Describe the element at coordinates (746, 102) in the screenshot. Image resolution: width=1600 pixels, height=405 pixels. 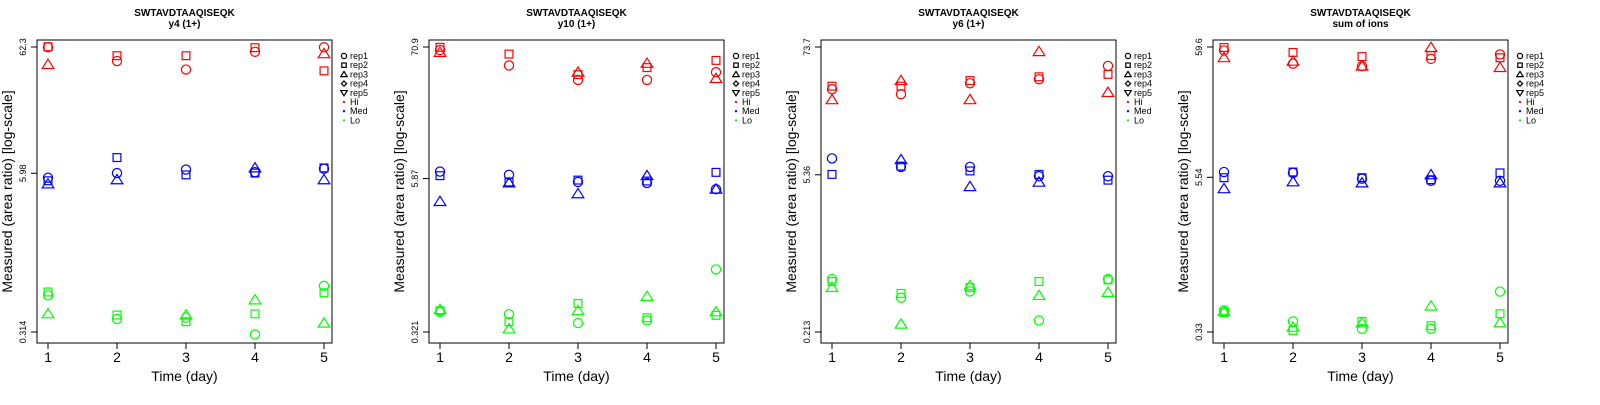
I see `legend-label-hi: Hi` at that location.